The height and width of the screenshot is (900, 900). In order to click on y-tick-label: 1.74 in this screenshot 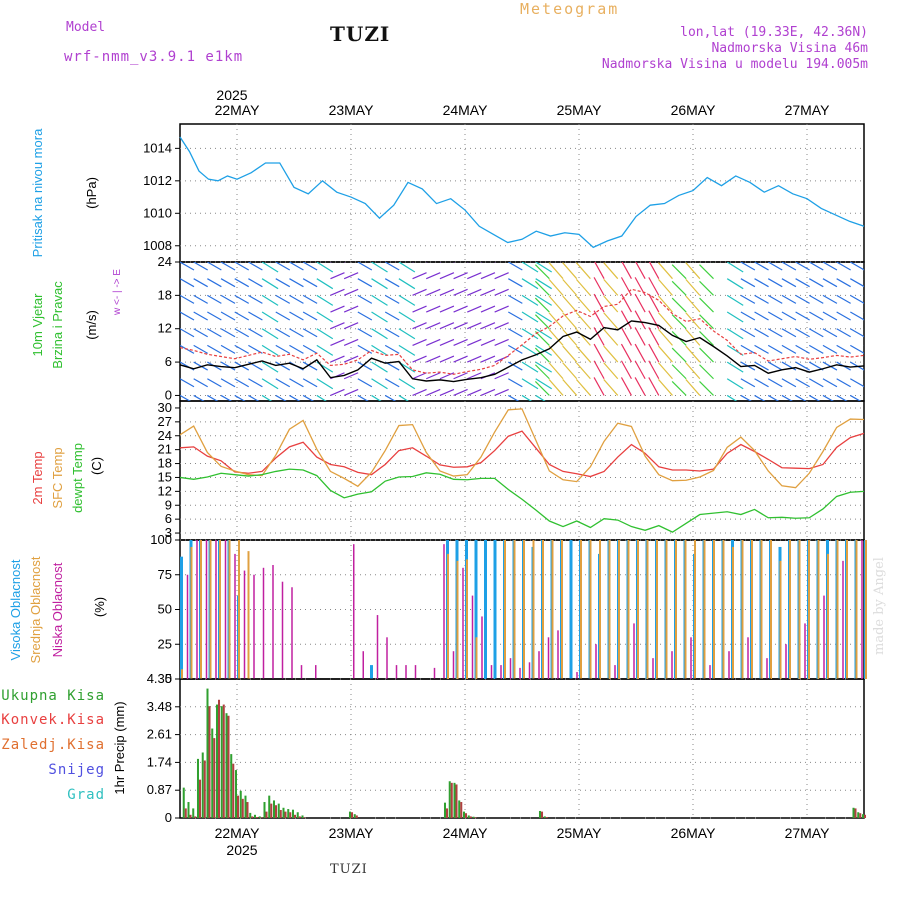, I will do `click(159, 761)`.